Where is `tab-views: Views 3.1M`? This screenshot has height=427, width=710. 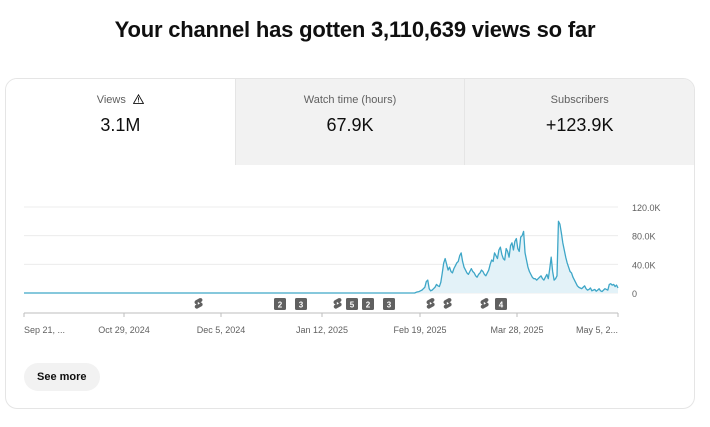
tab-views: Views 3.1M is located at coordinates (120, 122).